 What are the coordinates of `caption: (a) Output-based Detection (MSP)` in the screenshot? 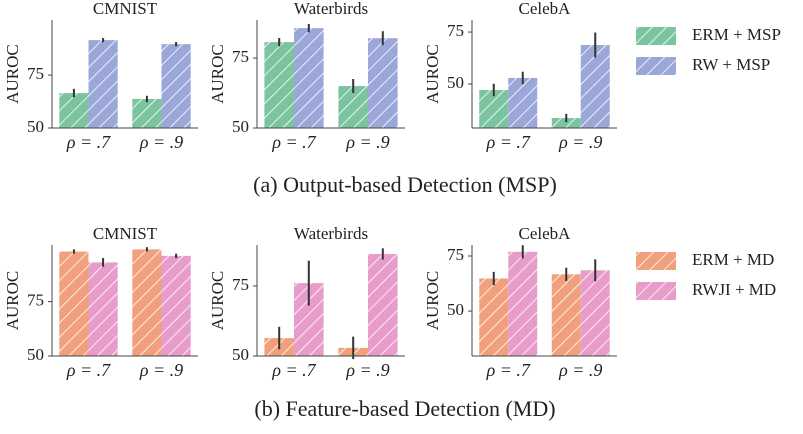 It's located at (405, 184).